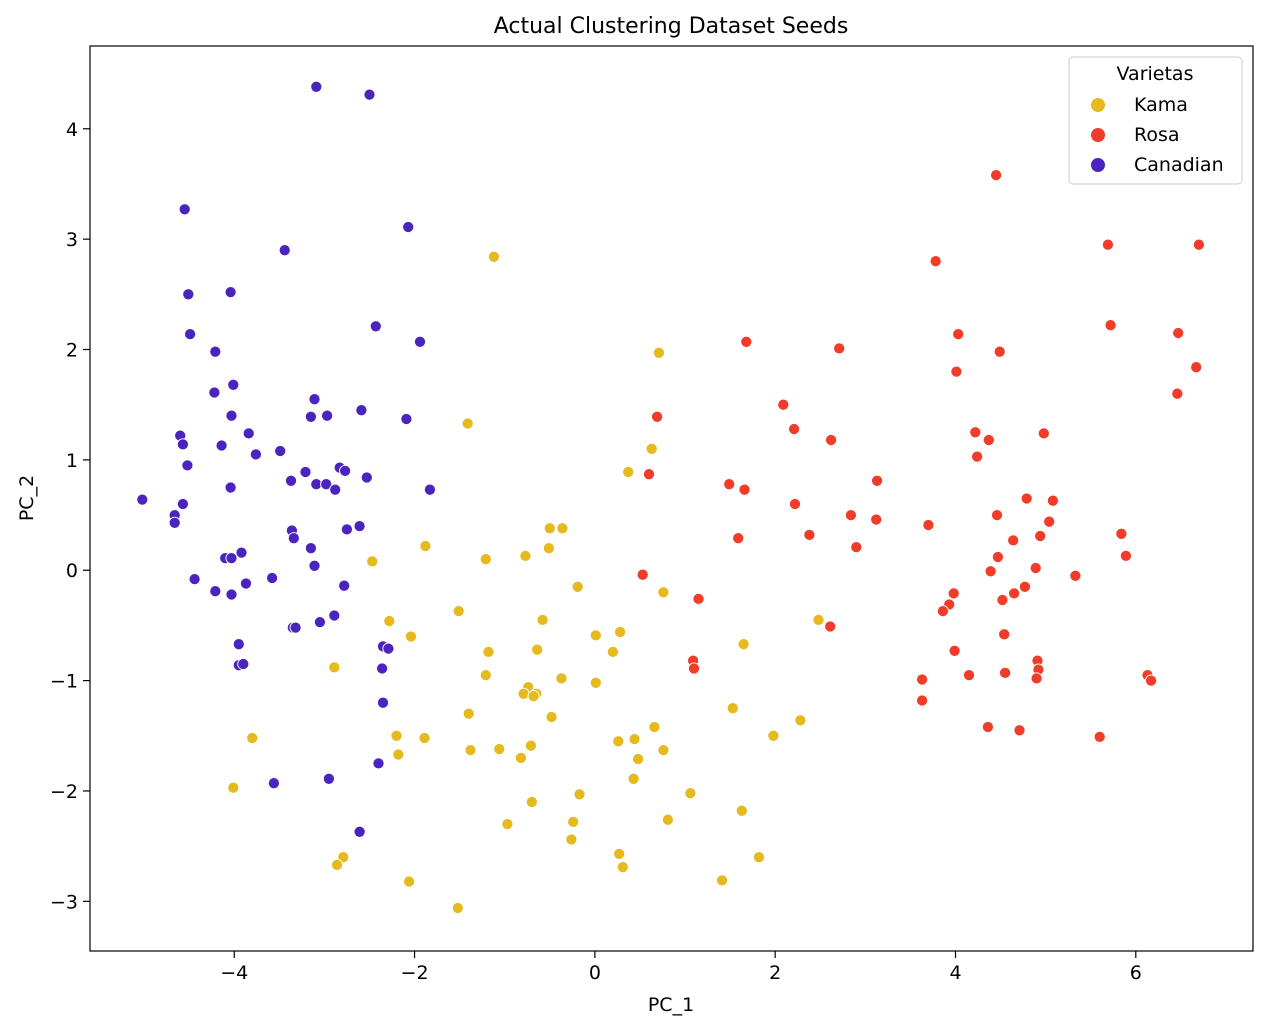 The width and height of the screenshot is (1267, 1031). I want to click on y-tick-label: 0, so click(72, 571).